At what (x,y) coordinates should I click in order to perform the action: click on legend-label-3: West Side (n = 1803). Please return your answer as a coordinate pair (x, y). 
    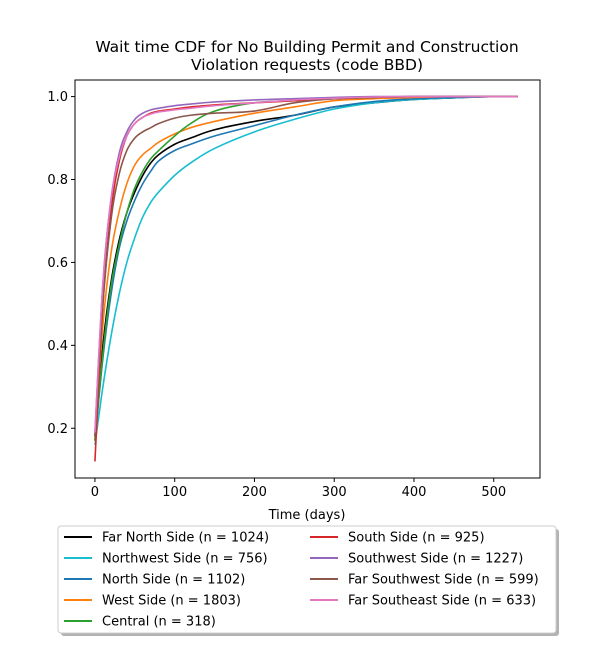
    Looking at the image, I should click on (171, 601).